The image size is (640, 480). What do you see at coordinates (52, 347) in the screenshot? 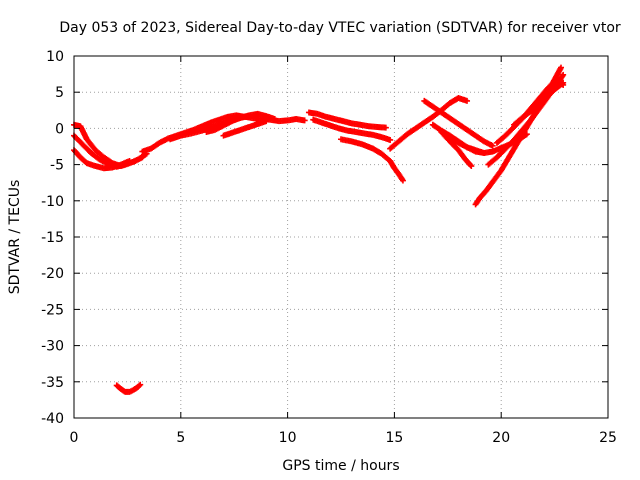
I see `y-tick-label: -30` at bounding box center [52, 347].